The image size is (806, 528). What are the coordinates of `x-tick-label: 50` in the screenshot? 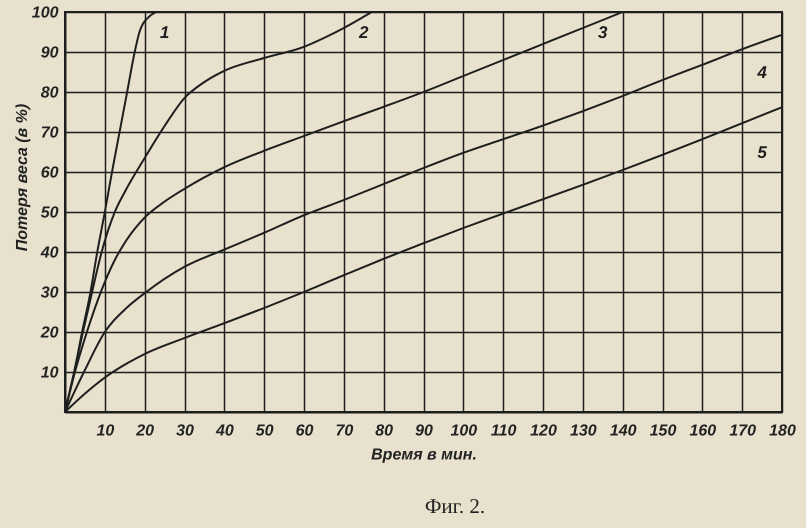 It's located at (265, 431).